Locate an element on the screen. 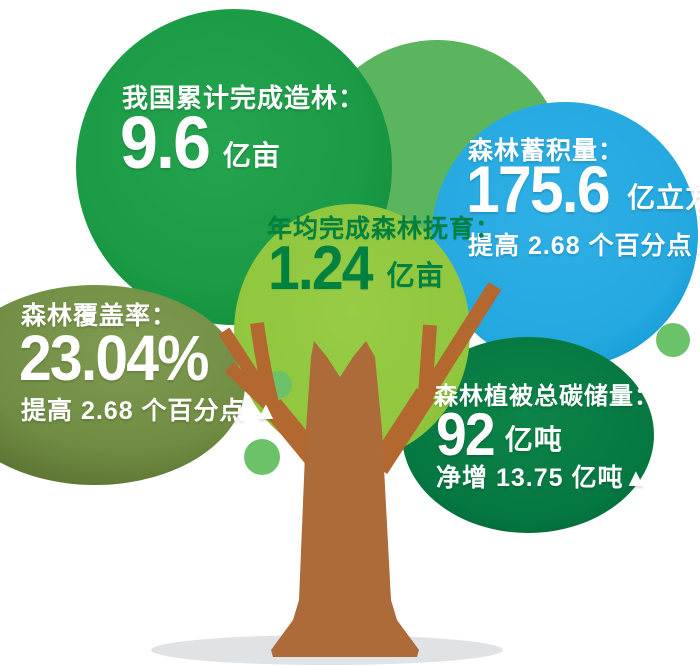 Image resolution: width=700 pixels, height=666 pixels. afforestation-value-row: 9.6 亿亩 is located at coordinates (200, 142).